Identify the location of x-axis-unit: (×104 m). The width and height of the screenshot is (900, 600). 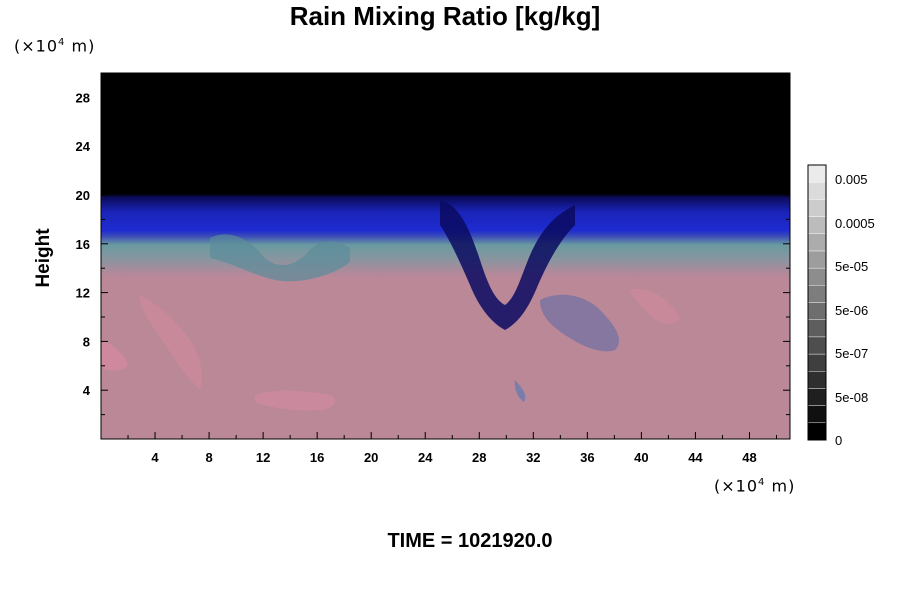
(755, 486).